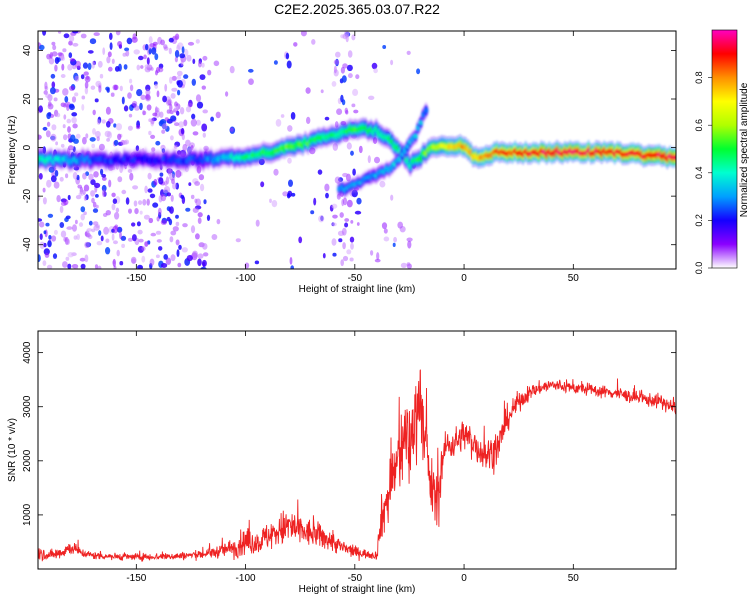 This screenshot has height=600, width=750. I want to click on y-tick-label: -20, so click(27, 195).